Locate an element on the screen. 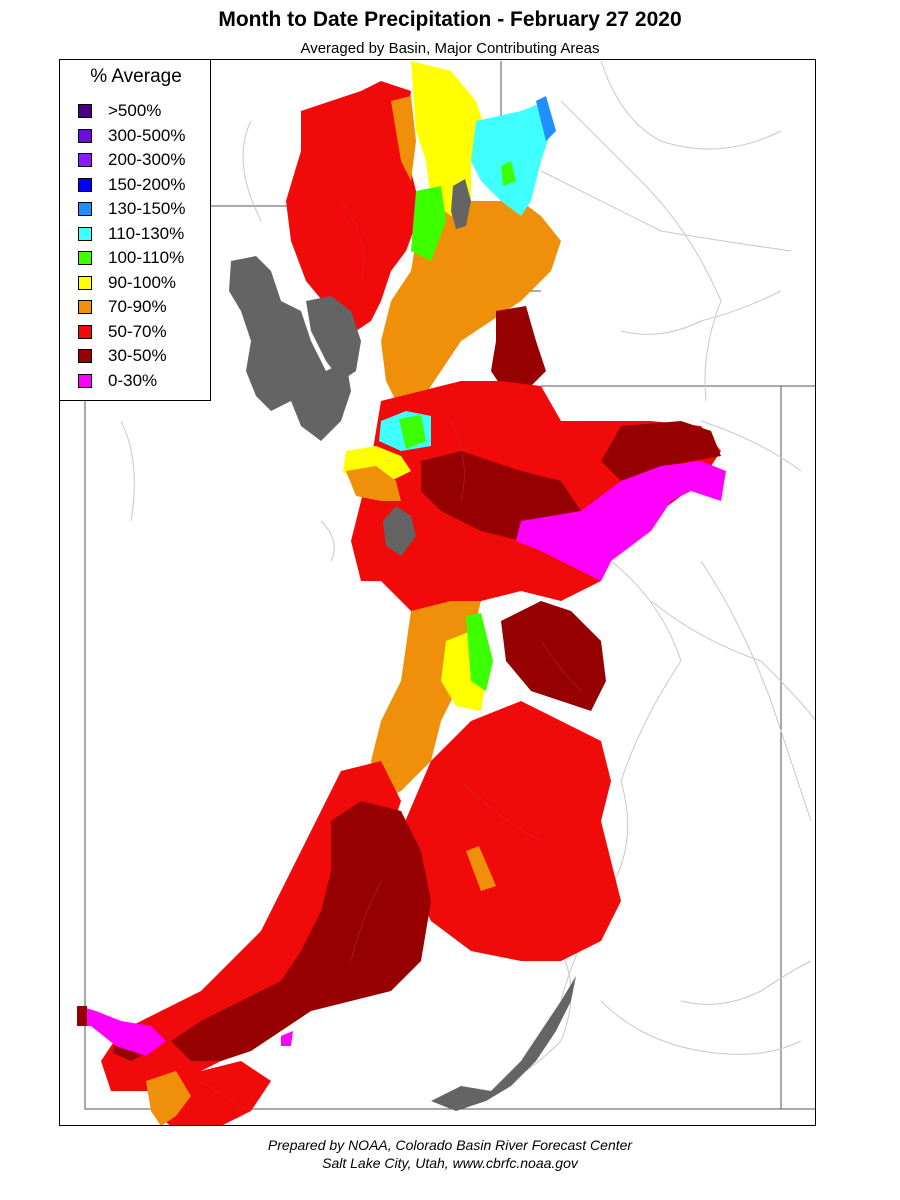 This screenshot has width=900, height=1200. basin-green-central is located at coordinates (412, 432).